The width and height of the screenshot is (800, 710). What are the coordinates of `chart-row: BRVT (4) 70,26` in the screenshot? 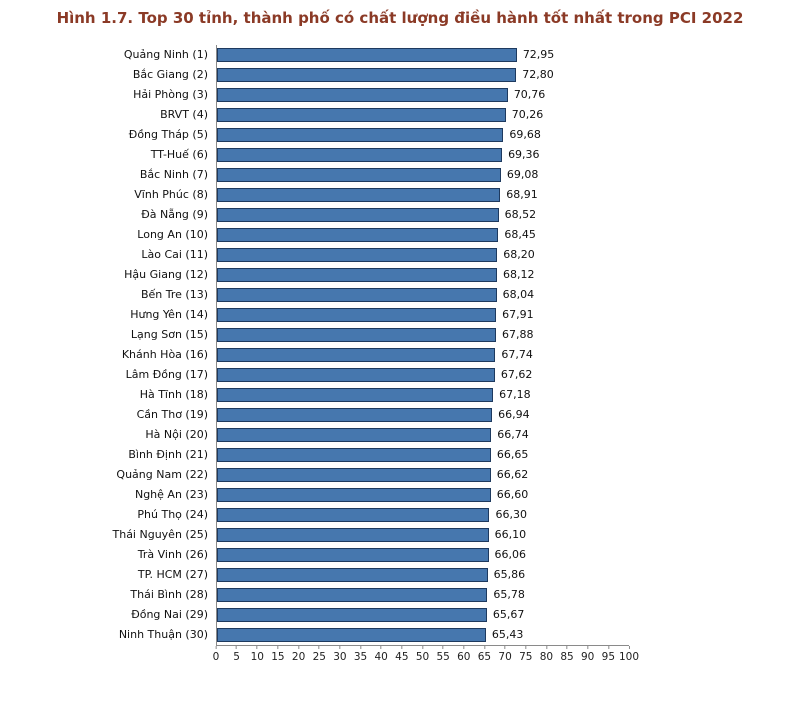 It's located at (400, 114).